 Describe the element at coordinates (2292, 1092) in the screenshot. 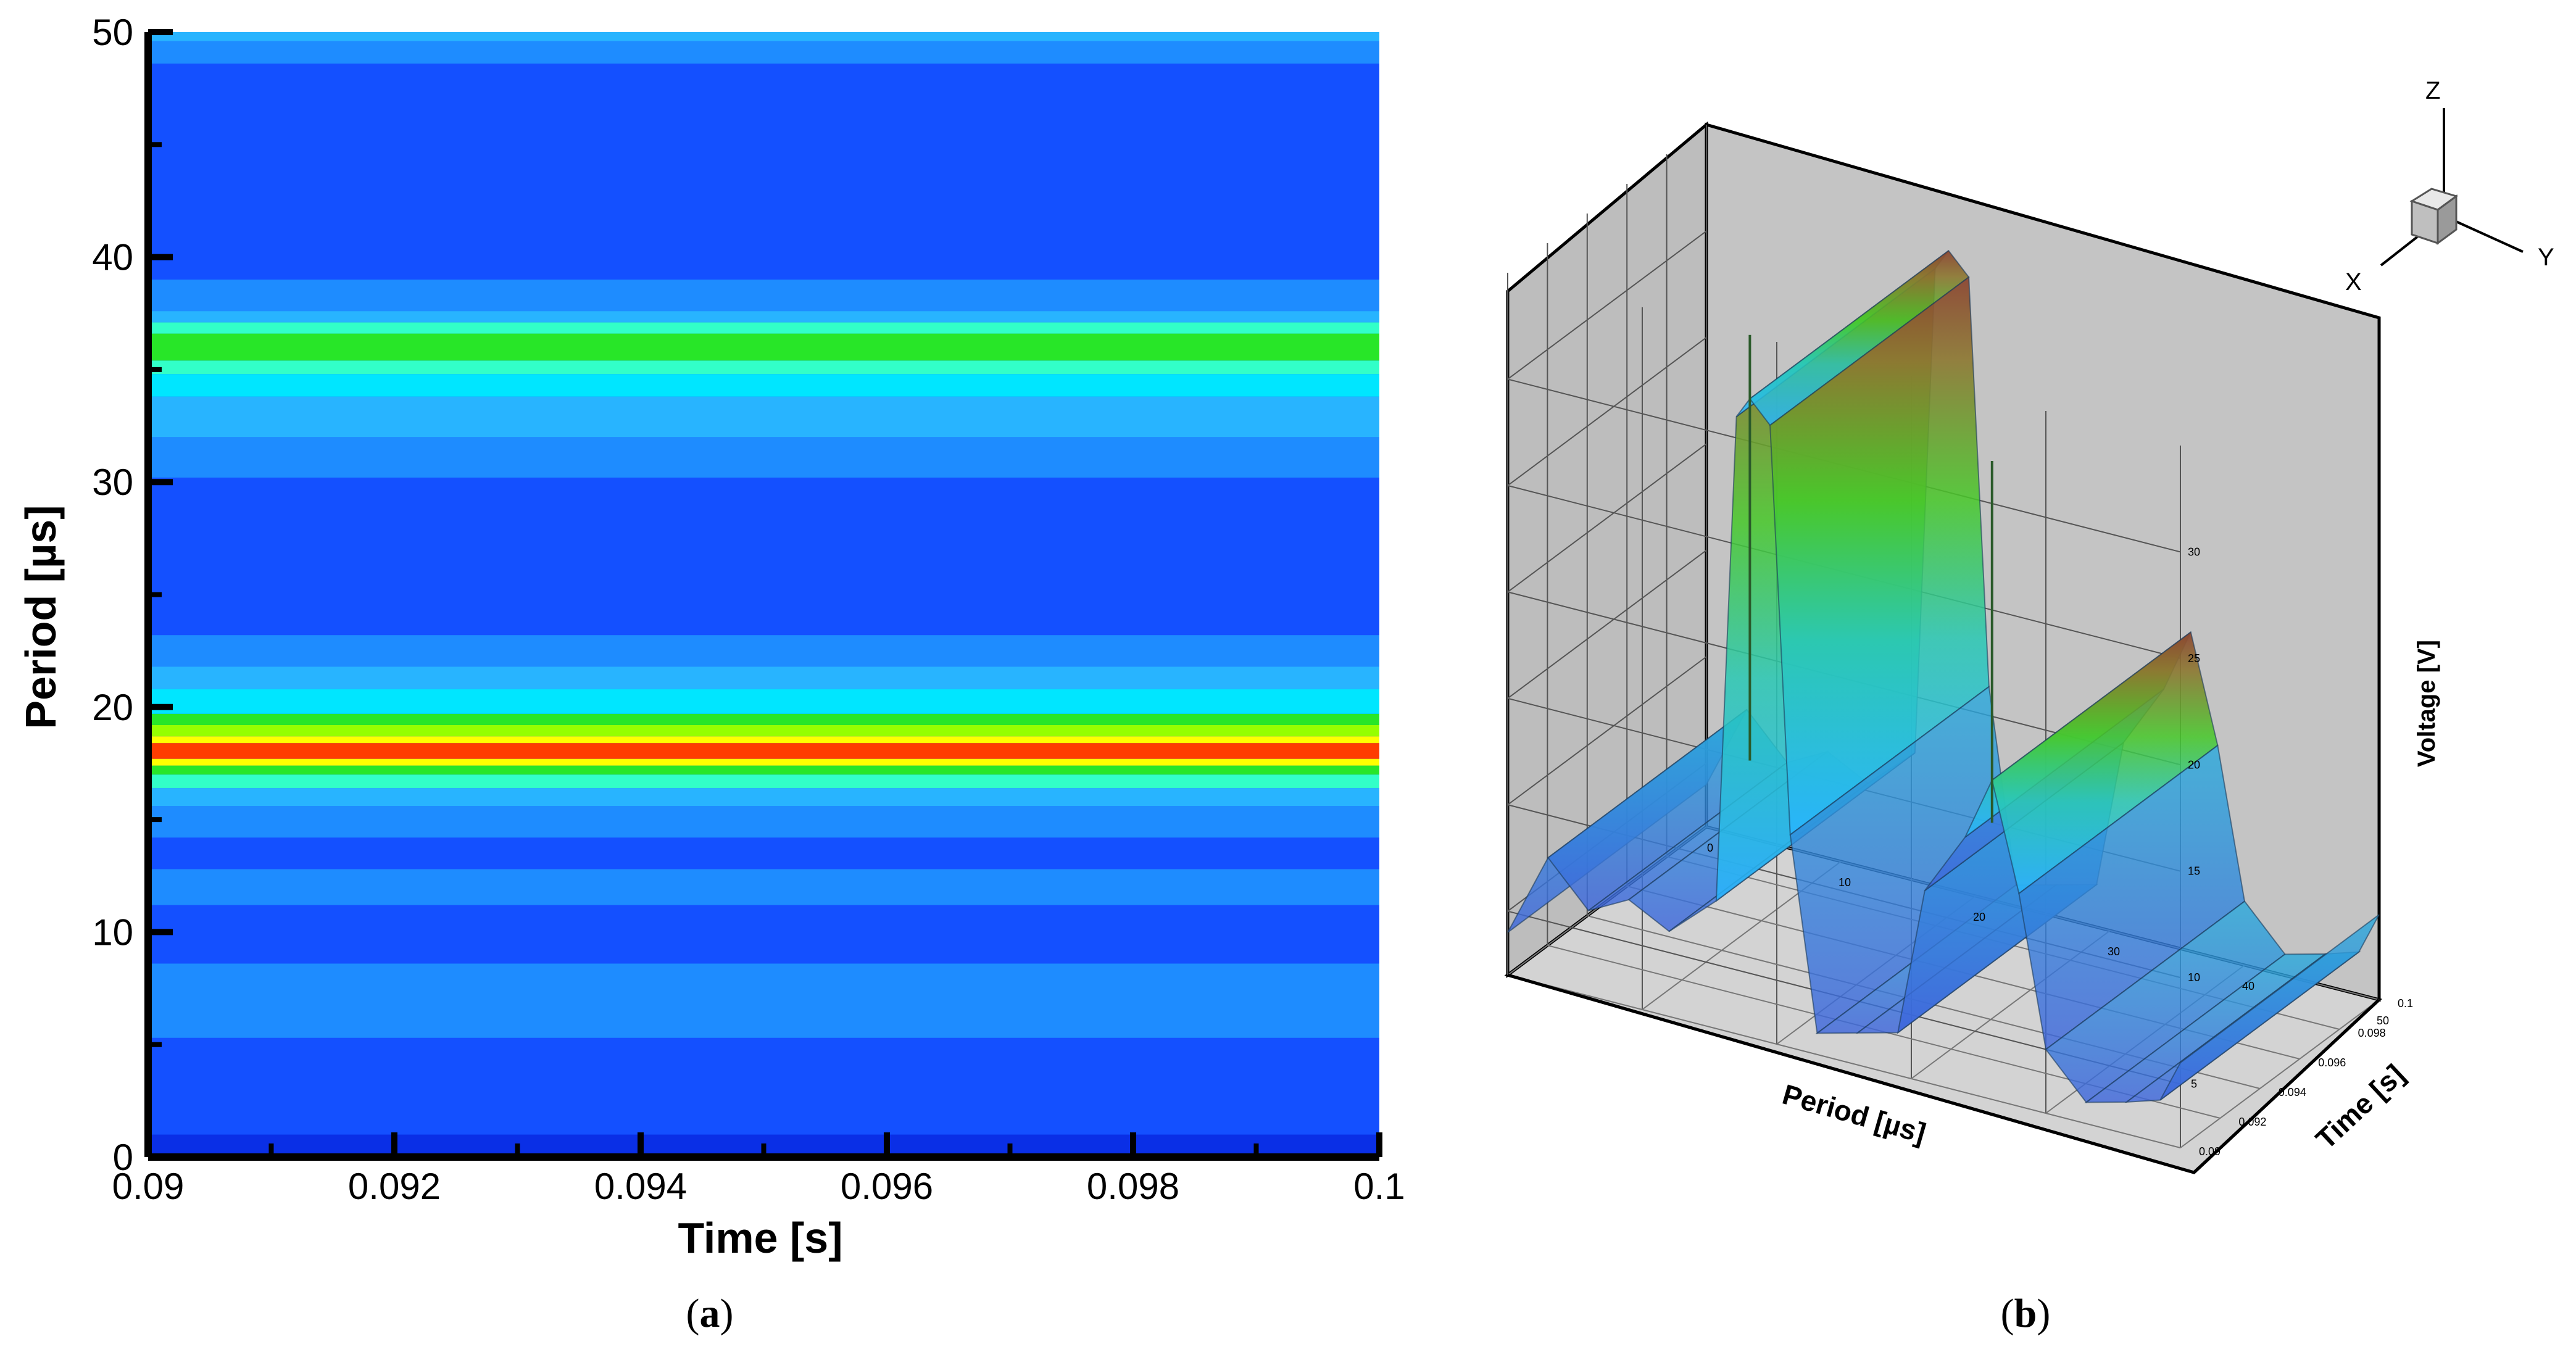

I see `surface-time-tick-label: 0.094` at that location.